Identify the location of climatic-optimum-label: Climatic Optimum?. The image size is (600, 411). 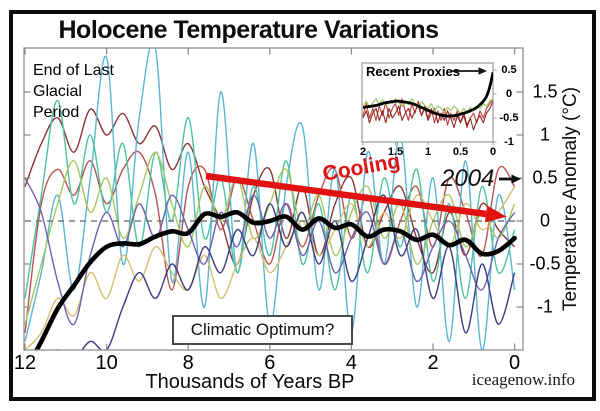
(262, 329).